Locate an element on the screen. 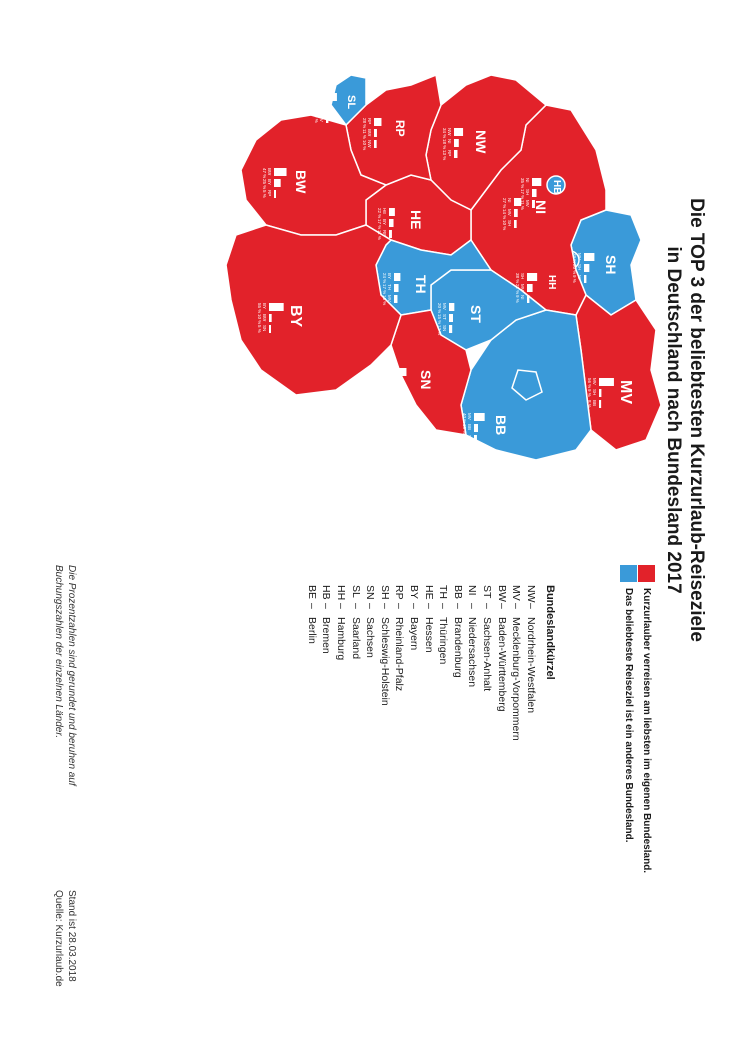 The image size is (746, 1056). legend-item-BW: BW – Baden-Württemberg is located at coordinates (501, 750).